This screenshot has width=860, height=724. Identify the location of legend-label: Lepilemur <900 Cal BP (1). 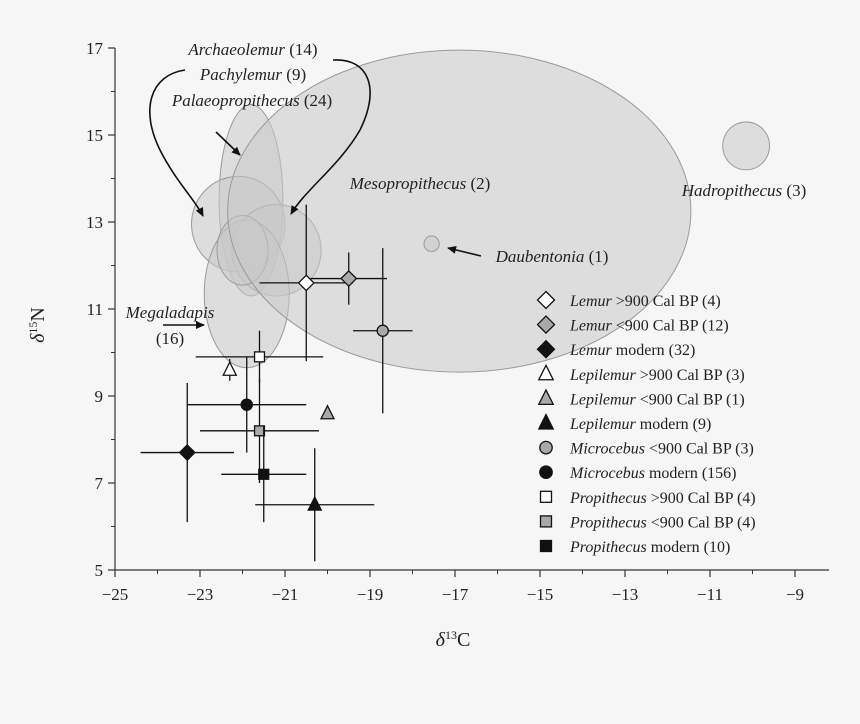
(657, 399).